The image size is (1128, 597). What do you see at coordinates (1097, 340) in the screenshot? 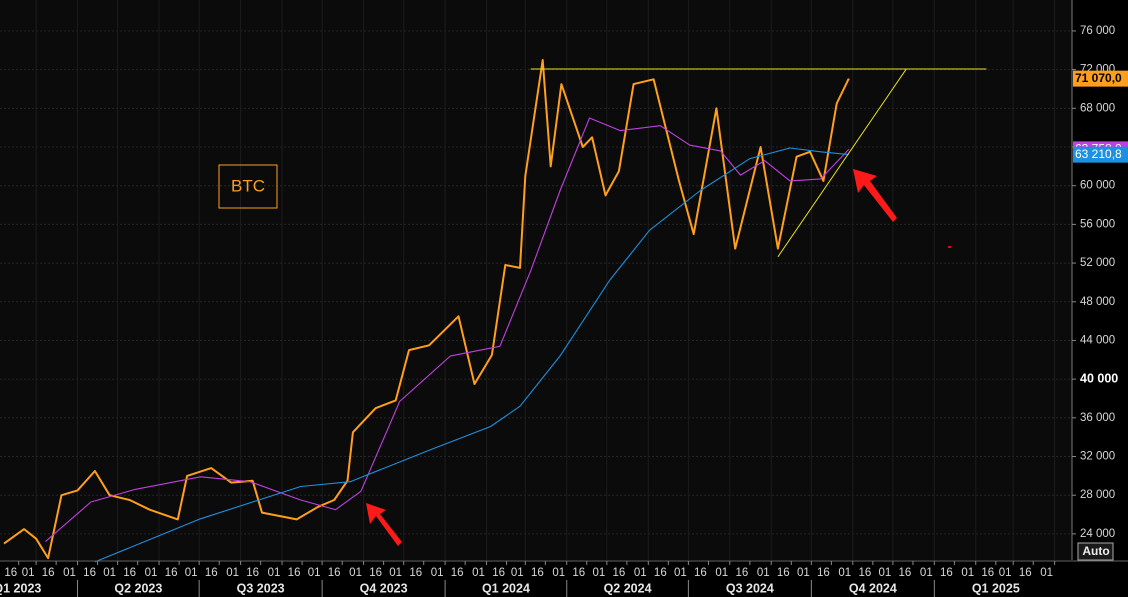
I see `y-tick-label: 44 000` at bounding box center [1097, 340].